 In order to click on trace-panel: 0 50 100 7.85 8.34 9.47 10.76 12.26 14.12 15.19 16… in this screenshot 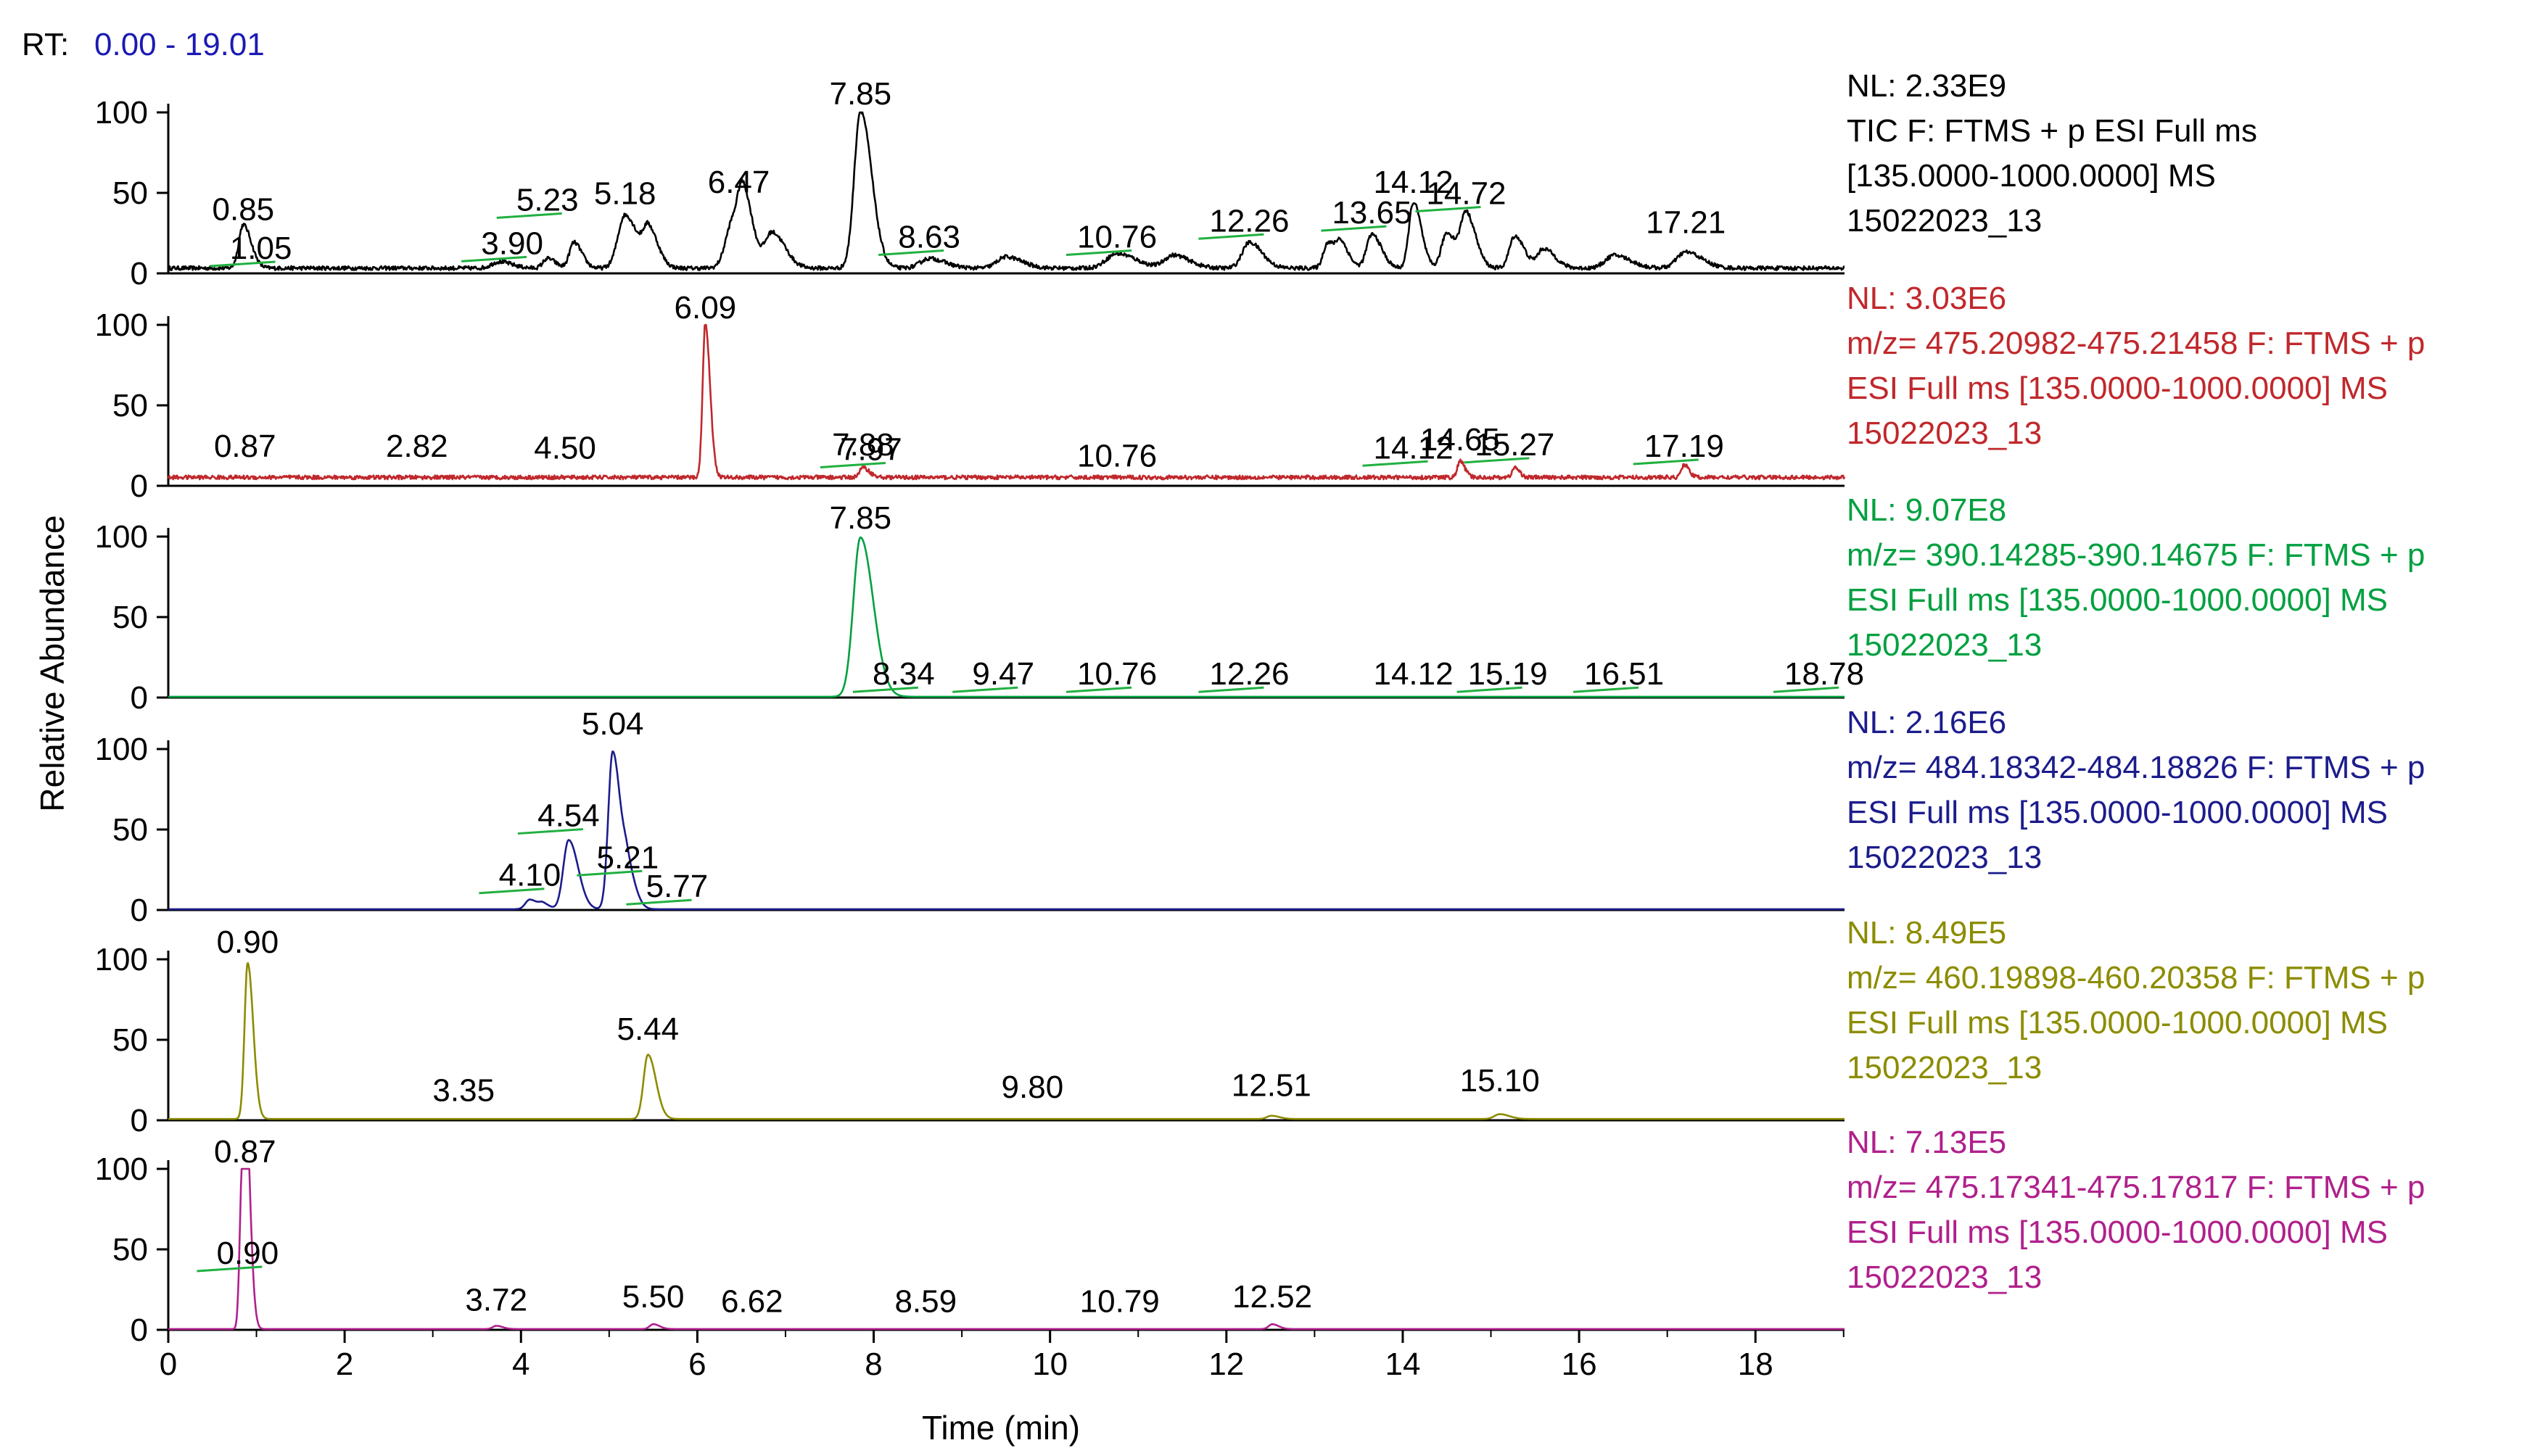, I will do `click(1260, 604)`.